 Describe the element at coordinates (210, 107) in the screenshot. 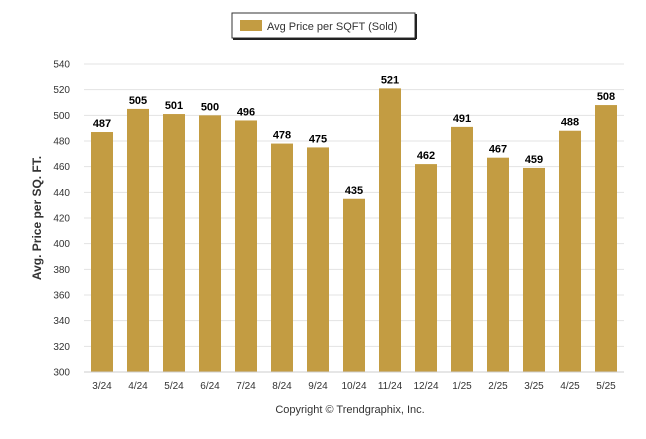

I see `data-label: 500` at that location.